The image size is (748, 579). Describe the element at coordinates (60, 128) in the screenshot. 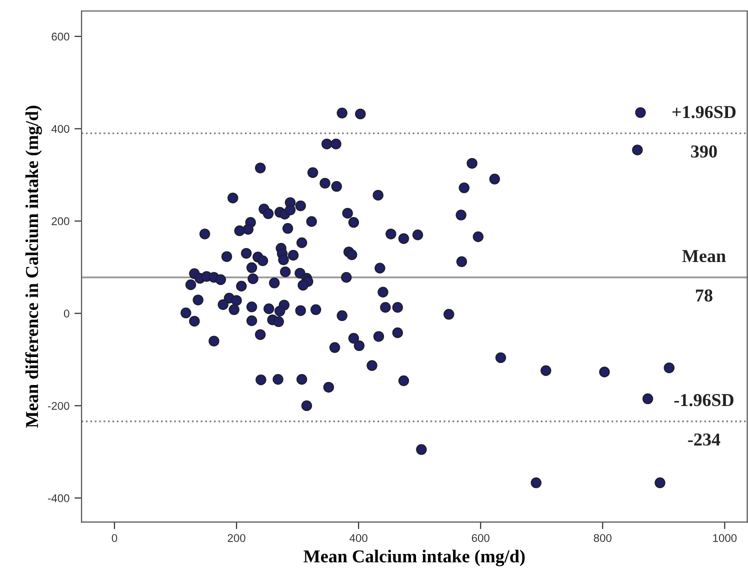

I see `y-tick-label: 400` at that location.